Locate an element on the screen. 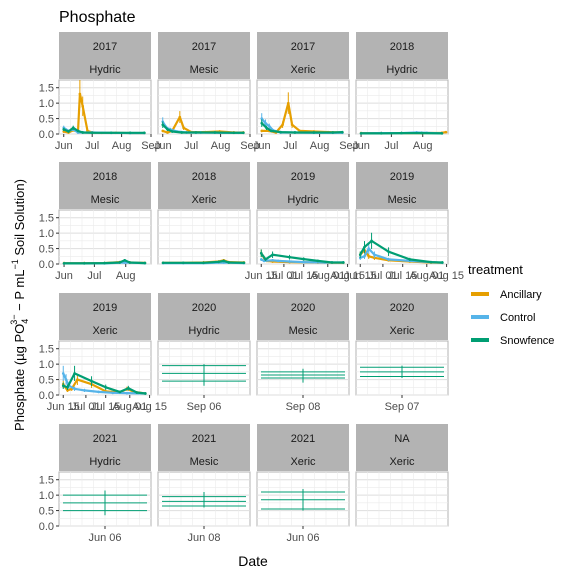 The width and height of the screenshot is (576, 576). x-axis-label: Date is located at coordinates (253, 561).